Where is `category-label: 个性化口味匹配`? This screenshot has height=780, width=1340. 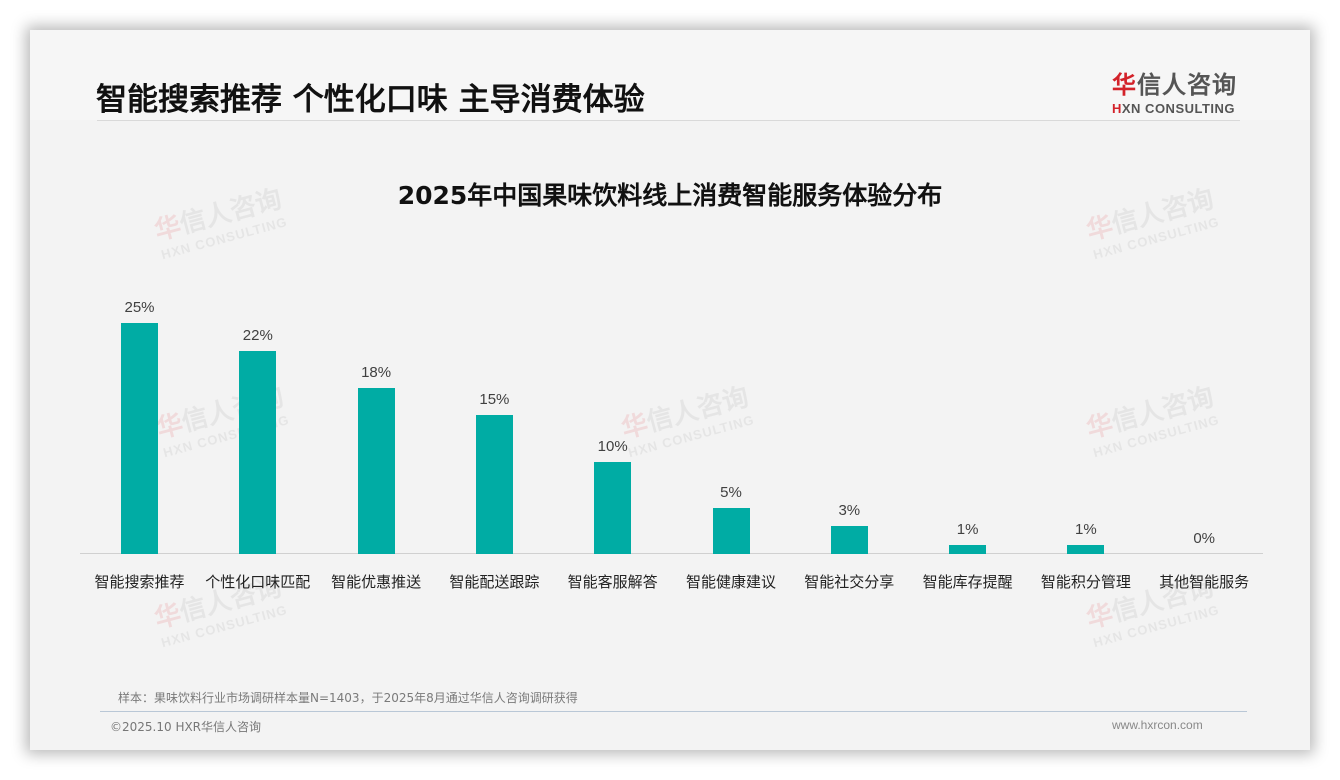
category-label: 个性化口味匹配 is located at coordinates (258, 582).